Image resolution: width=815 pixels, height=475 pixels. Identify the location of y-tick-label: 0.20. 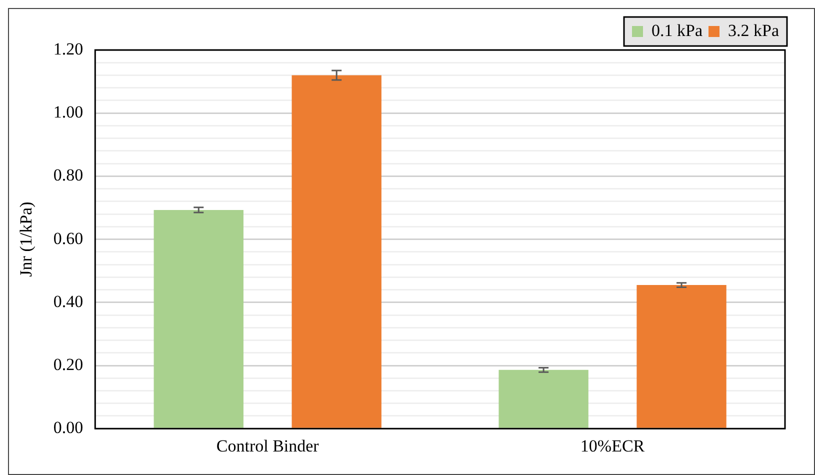
(68, 364).